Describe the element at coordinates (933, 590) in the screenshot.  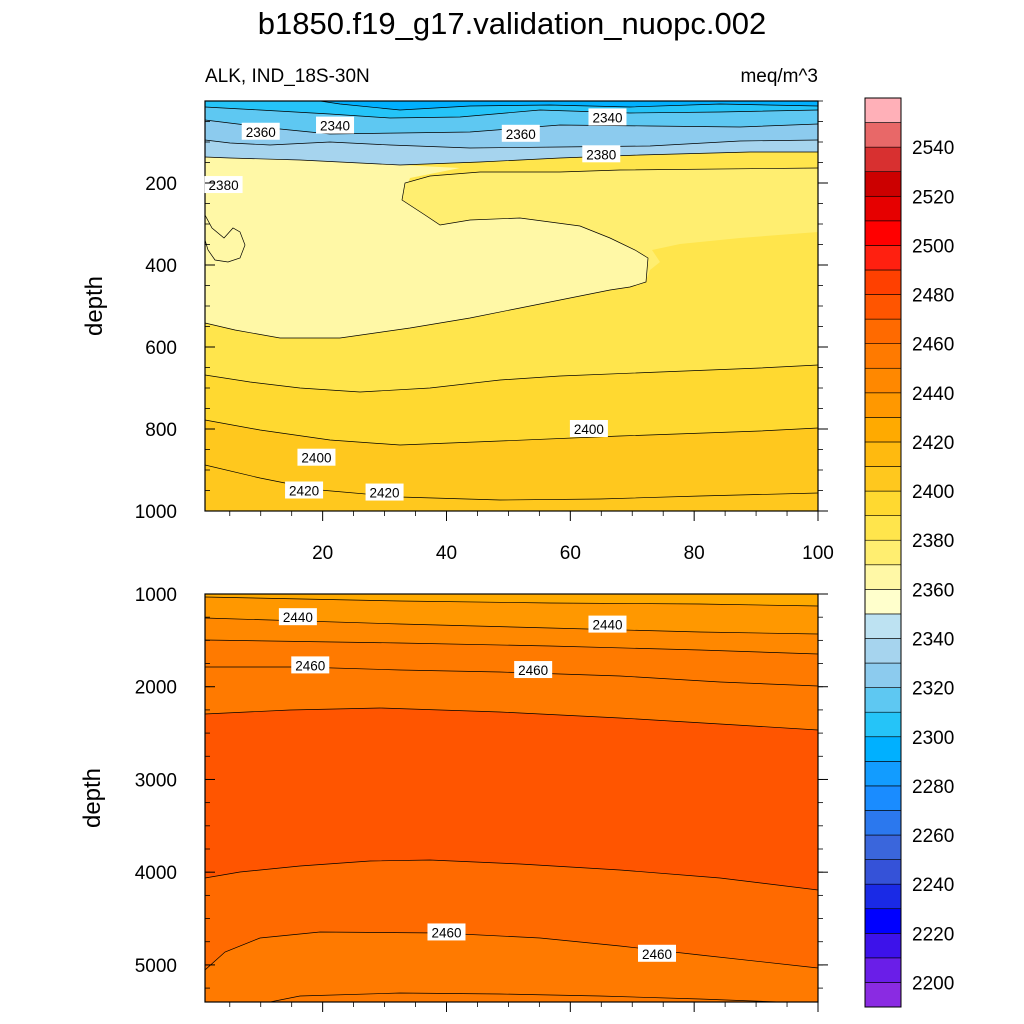
I see `colorbar-label: 2360` at that location.